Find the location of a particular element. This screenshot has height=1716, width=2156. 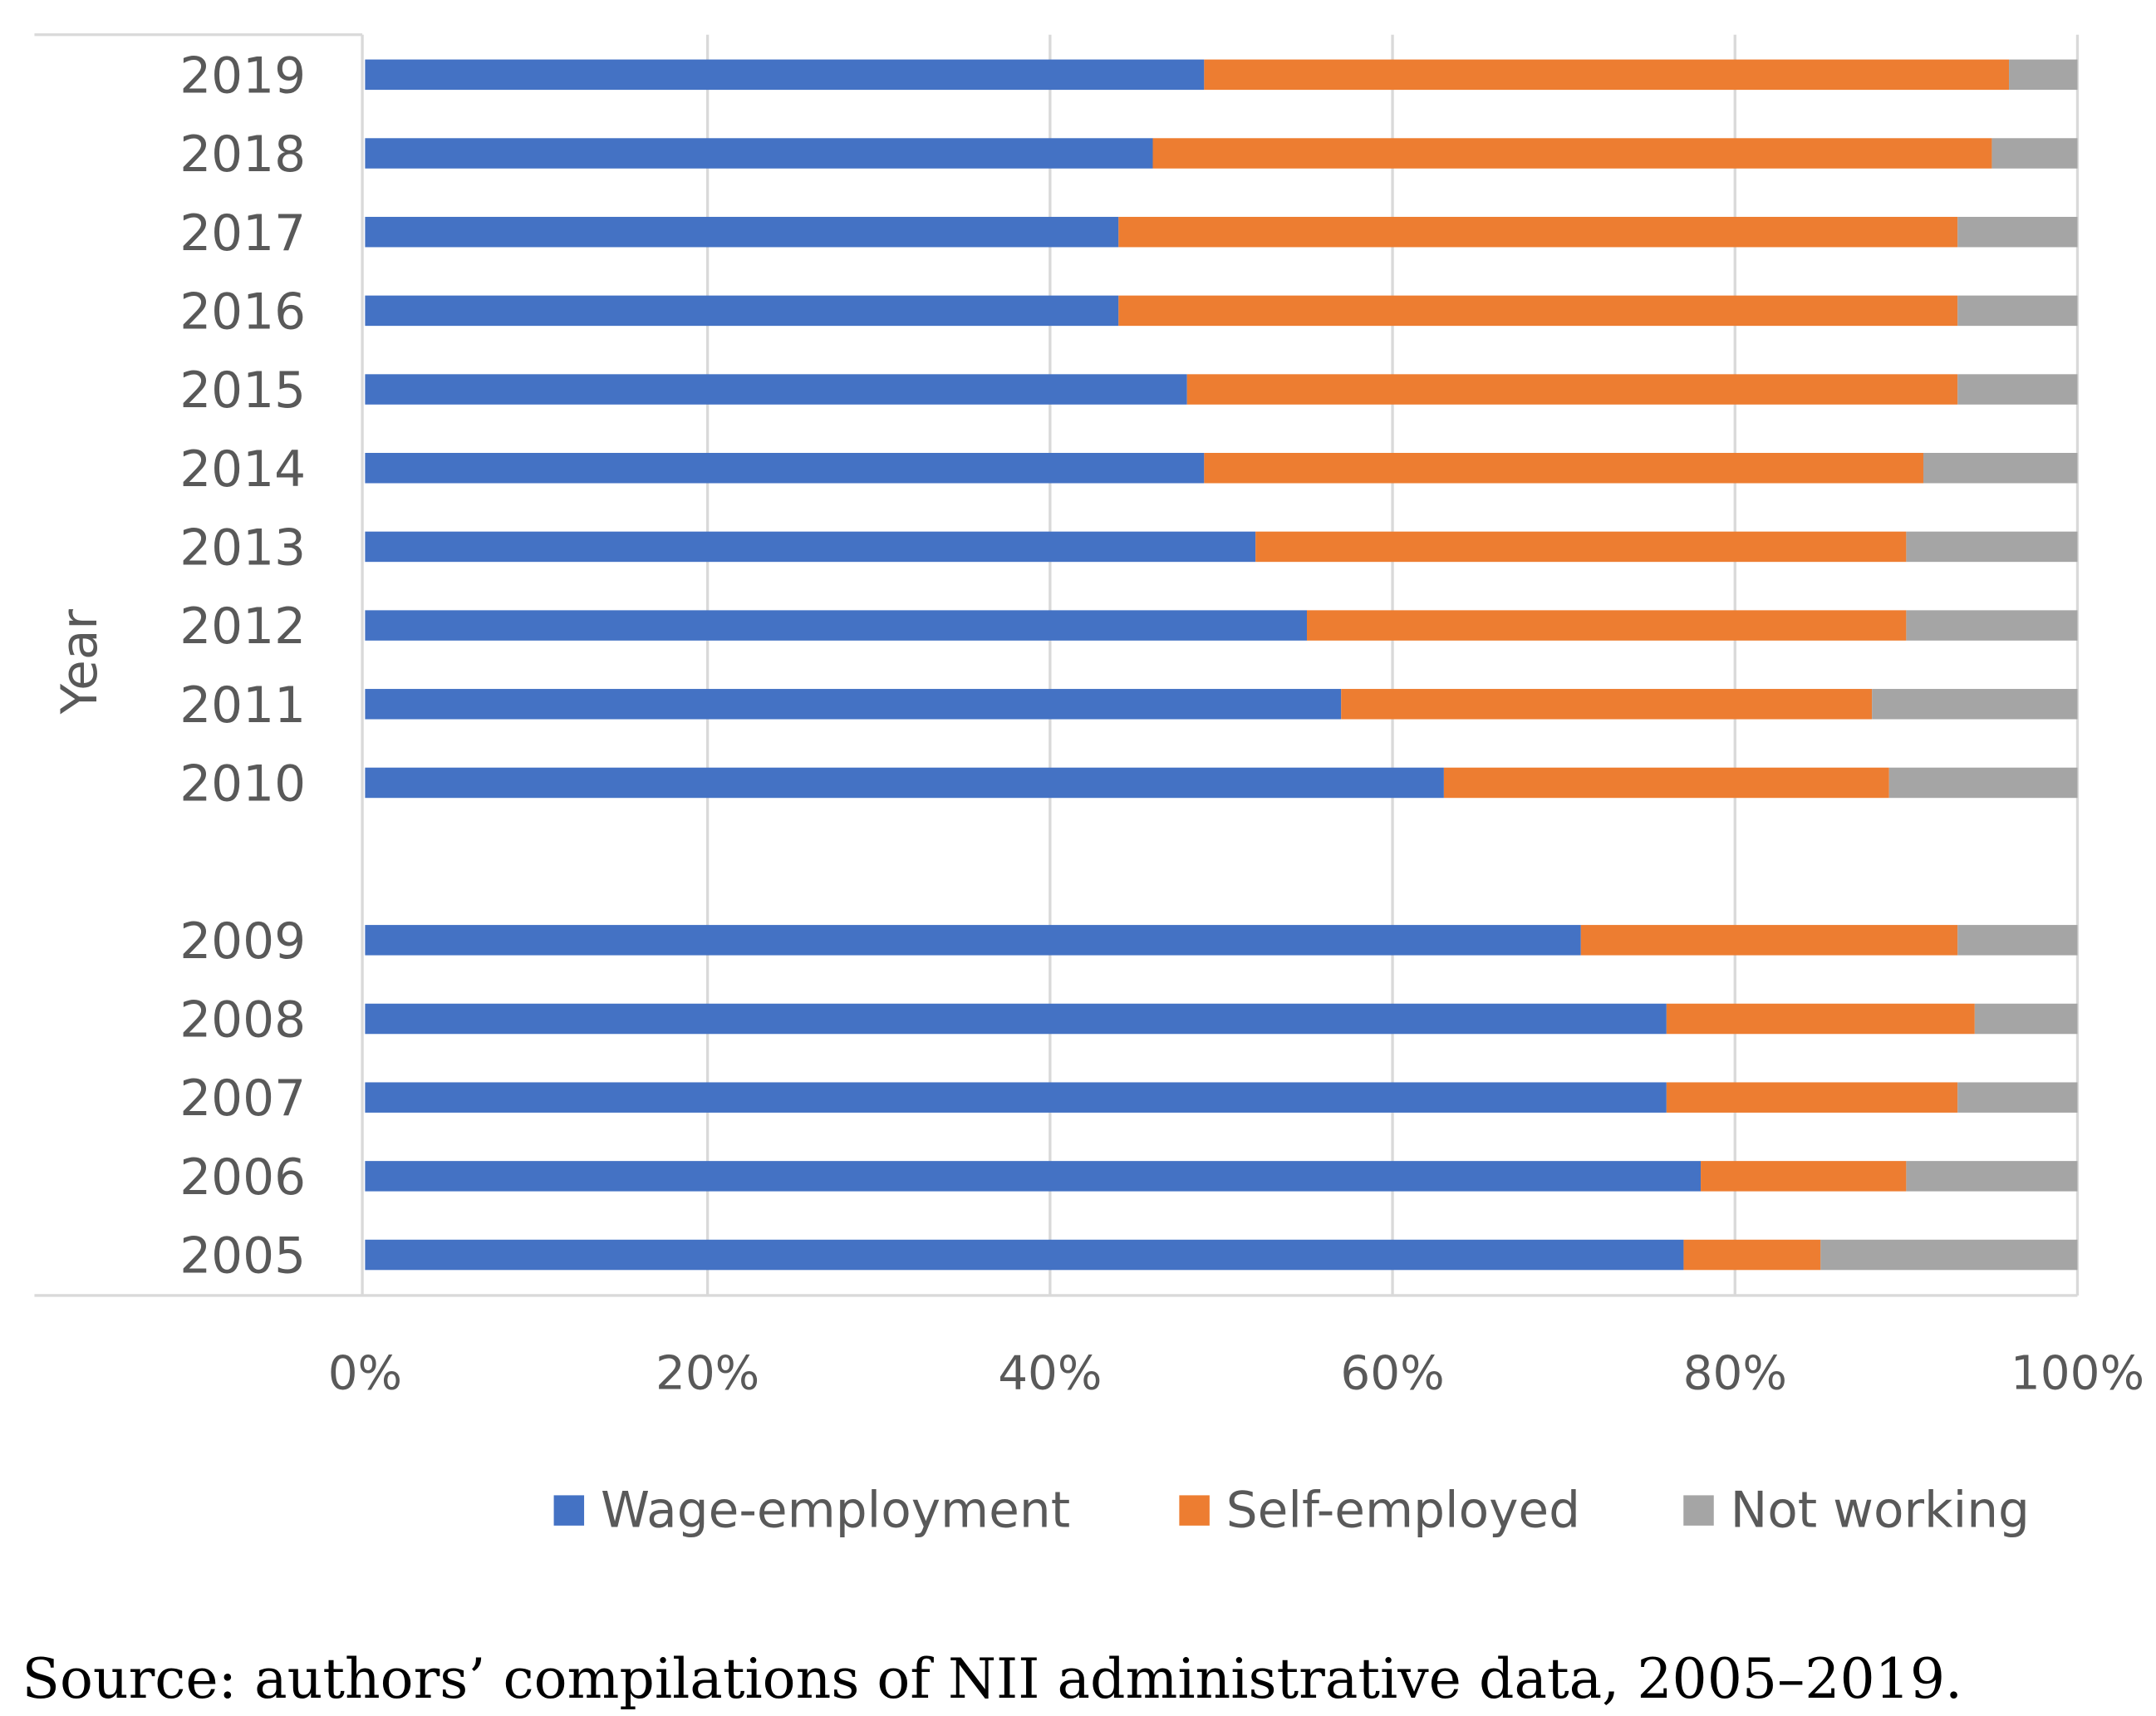

bar-wage-employment-2005 is located at coordinates (1024, 1255).